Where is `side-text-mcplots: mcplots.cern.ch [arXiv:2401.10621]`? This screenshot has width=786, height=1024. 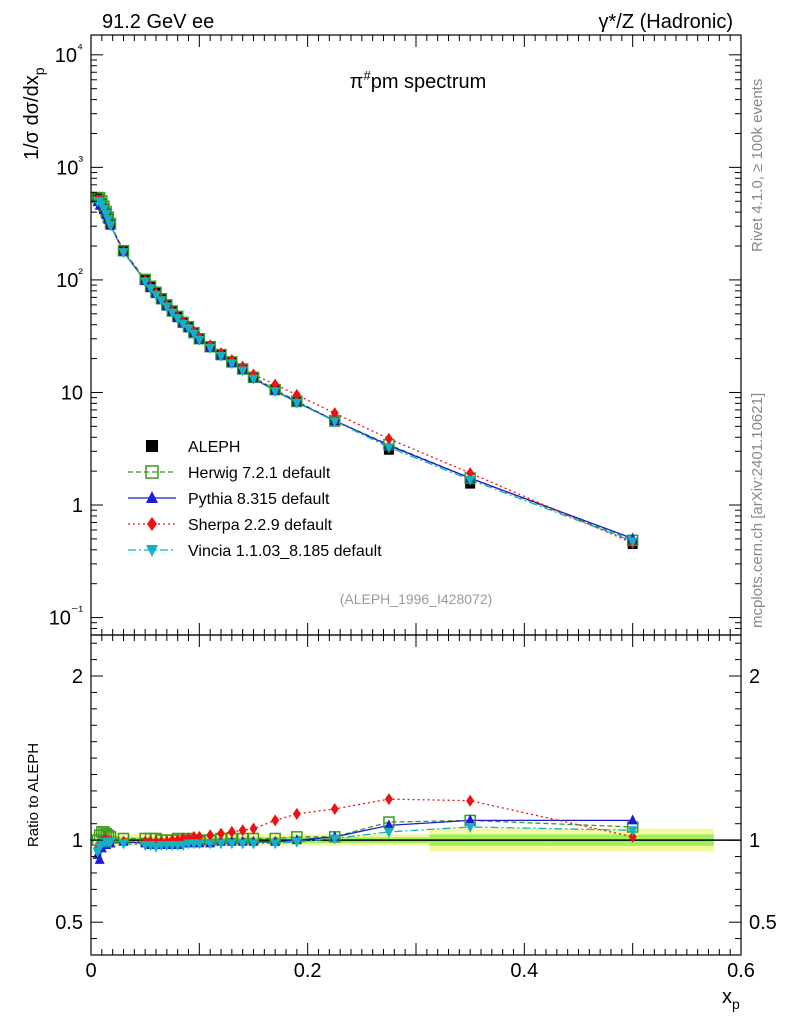
side-text-mcplots: mcplots.cern.ch [arXiv:2401.10621] is located at coordinates (757, 510).